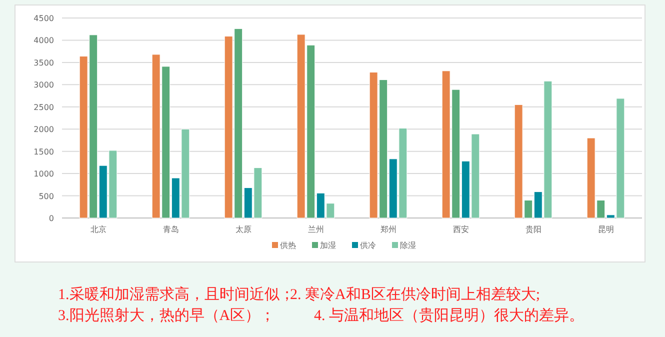 The height and width of the screenshot is (337, 665). What do you see at coordinates (170, 229) in the screenshot?
I see `x-tick-label: 青岛` at bounding box center [170, 229].